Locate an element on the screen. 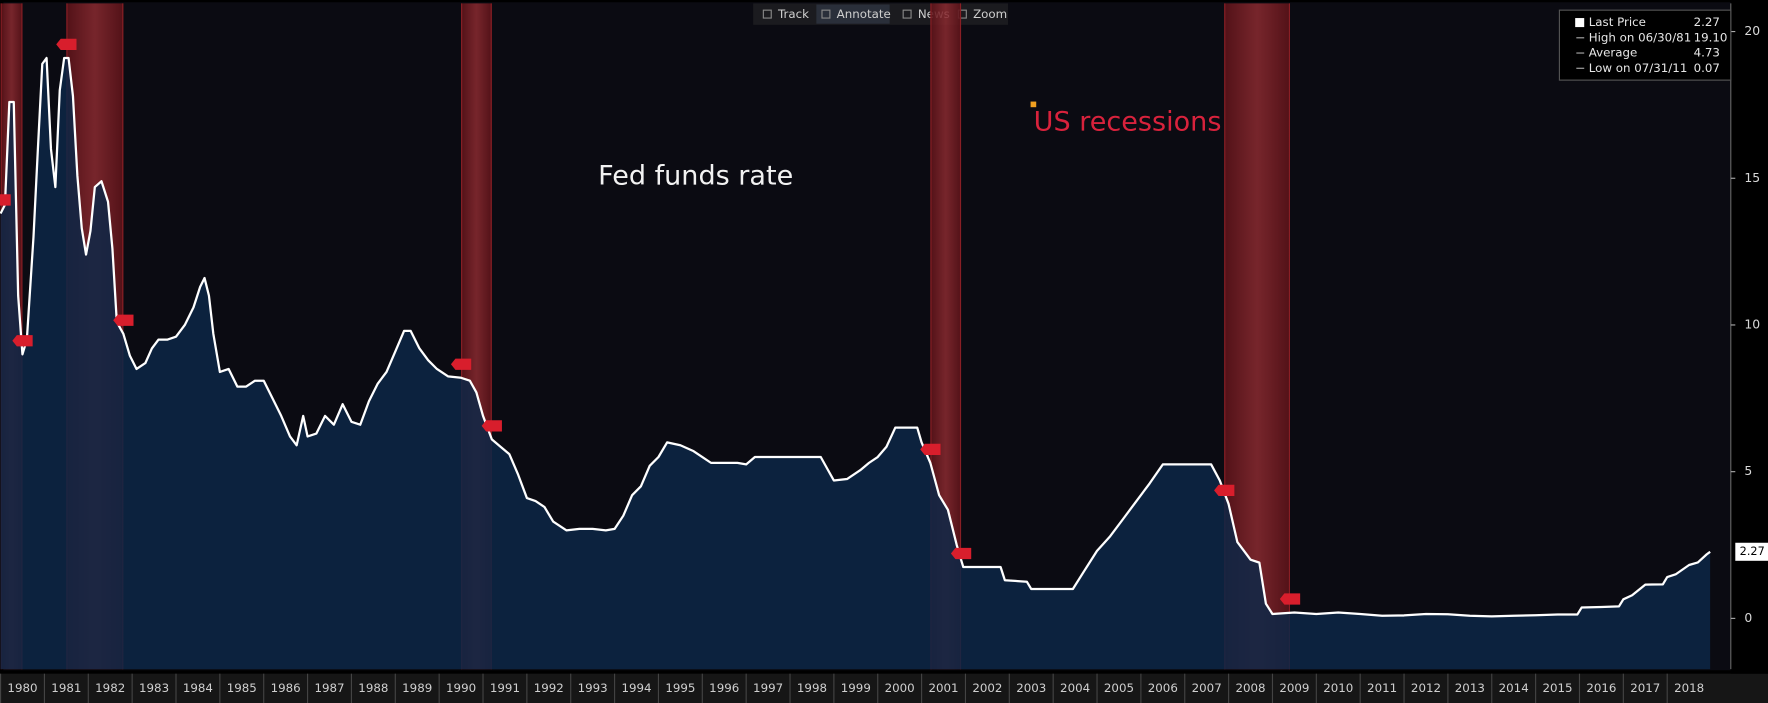 The height and width of the screenshot is (703, 1768). x-tick-label: 2009 is located at coordinates (1294, 688).